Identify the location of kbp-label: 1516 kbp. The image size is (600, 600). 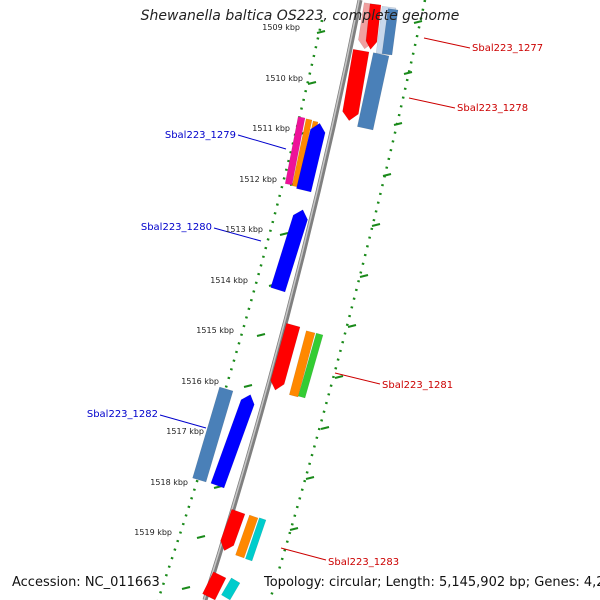
(200, 381).